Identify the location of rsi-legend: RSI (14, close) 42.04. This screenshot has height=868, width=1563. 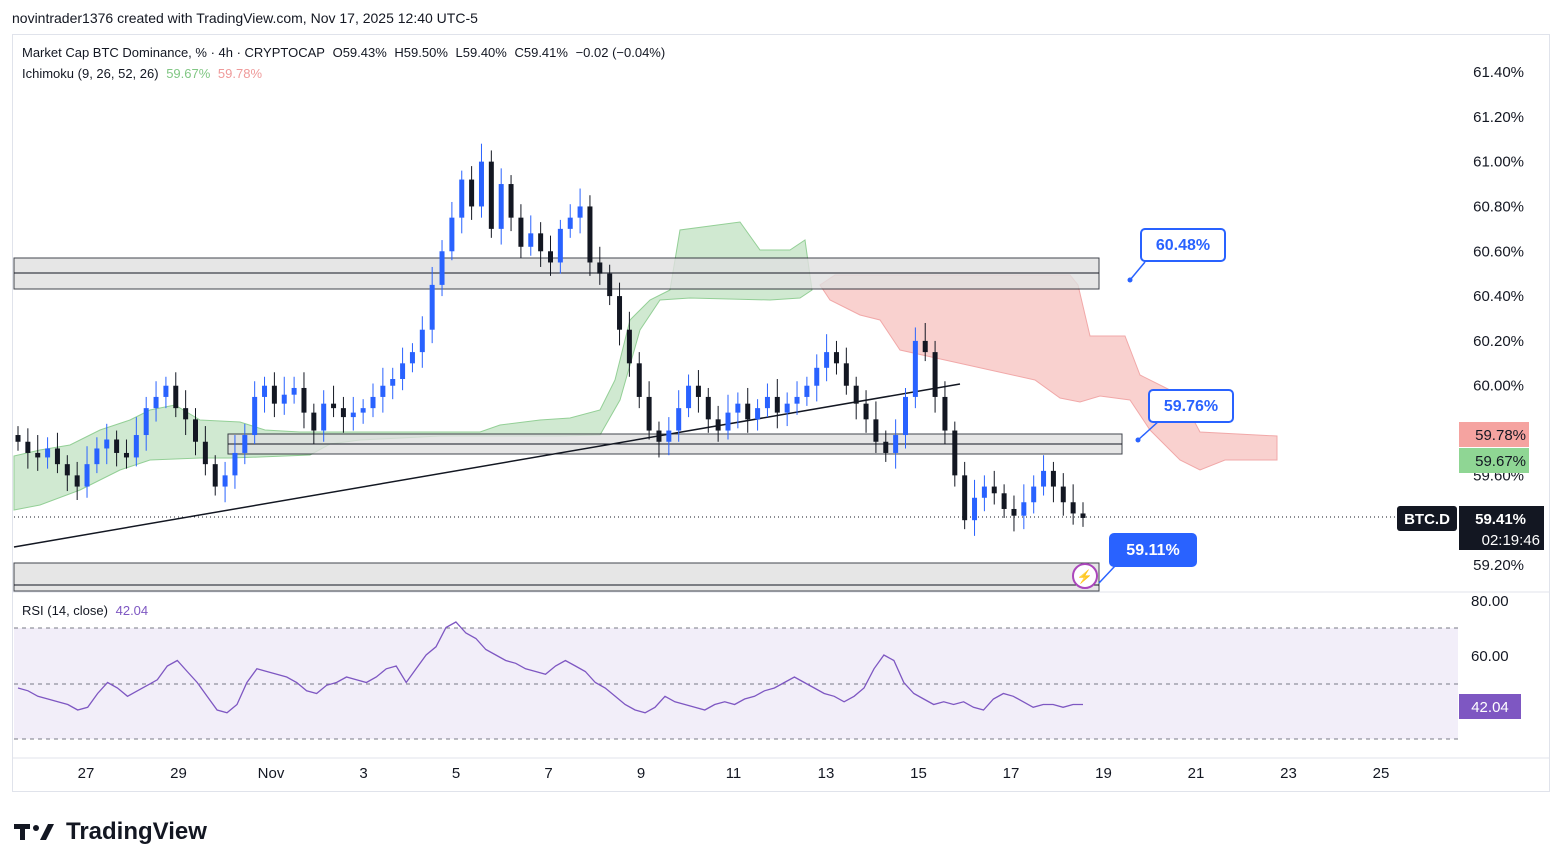
(87, 610).